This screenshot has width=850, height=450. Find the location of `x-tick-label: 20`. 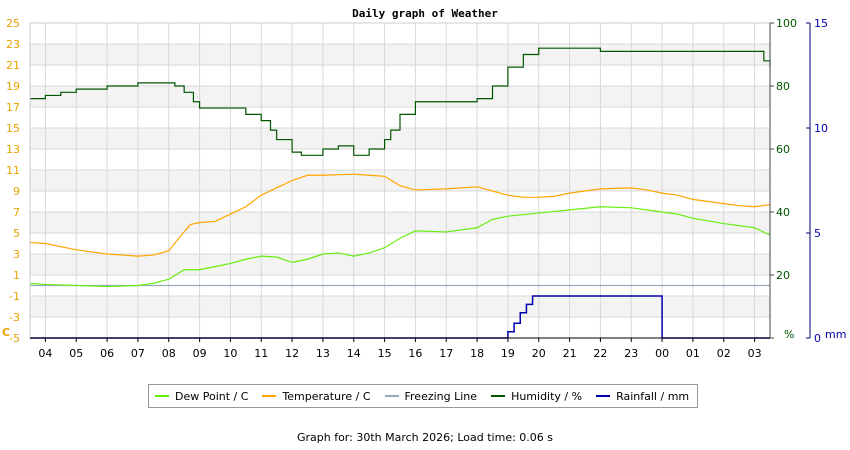

x-tick-label: 20 is located at coordinates (539, 353).